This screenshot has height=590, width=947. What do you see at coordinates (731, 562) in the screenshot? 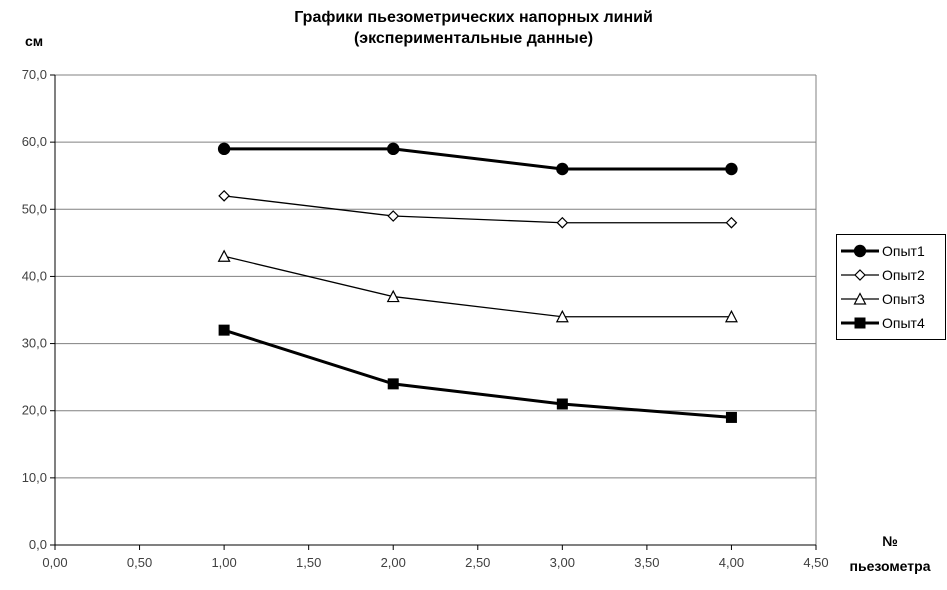
I see `x-tick-label: 4,00` at bounding box center [731, 562].